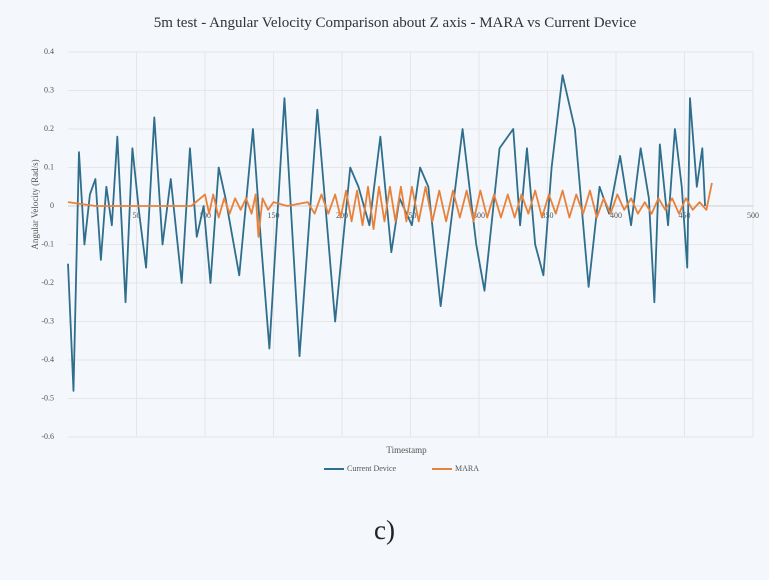  Describe the element at coordinates (47, 243) in the screenshot. I see `y-tick-label: -0.1` at that location.